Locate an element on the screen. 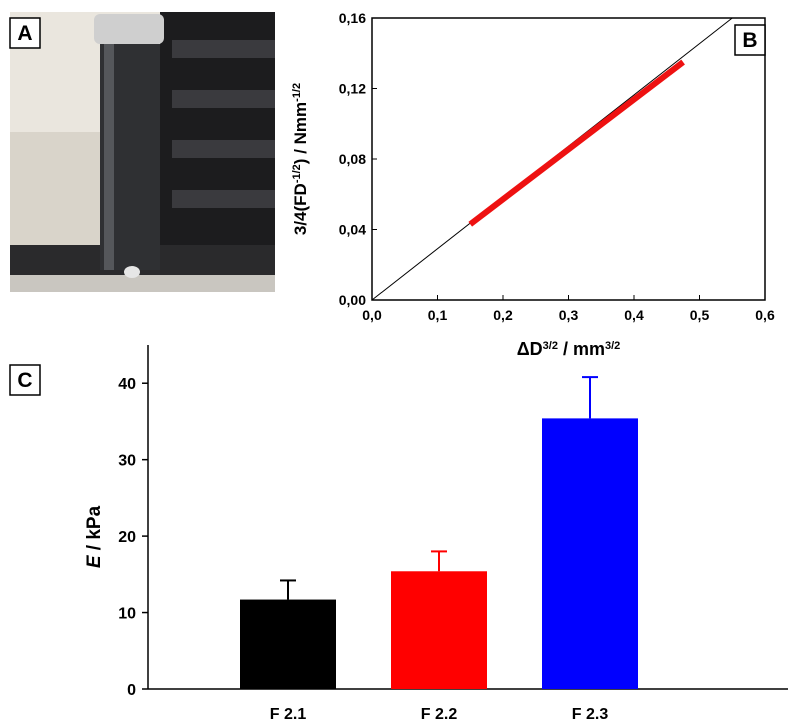 The height and width of the screenshot is (725, 788). label-part: 3/4(FD is located at coordinates (300, 209).